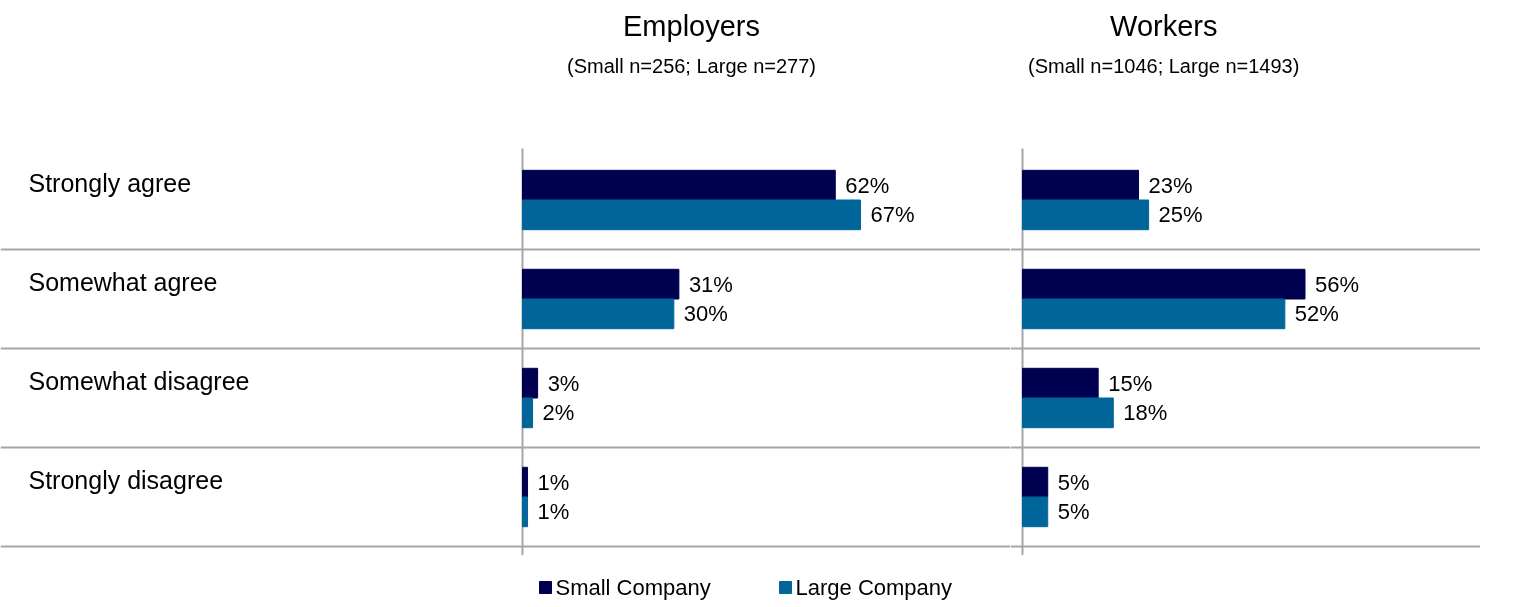 Image resolution: width=1519 pixels, height=607 pixels. I want to click on chart-subtitle: (Small n=1046; Large n=1493), so click(1164, 65).